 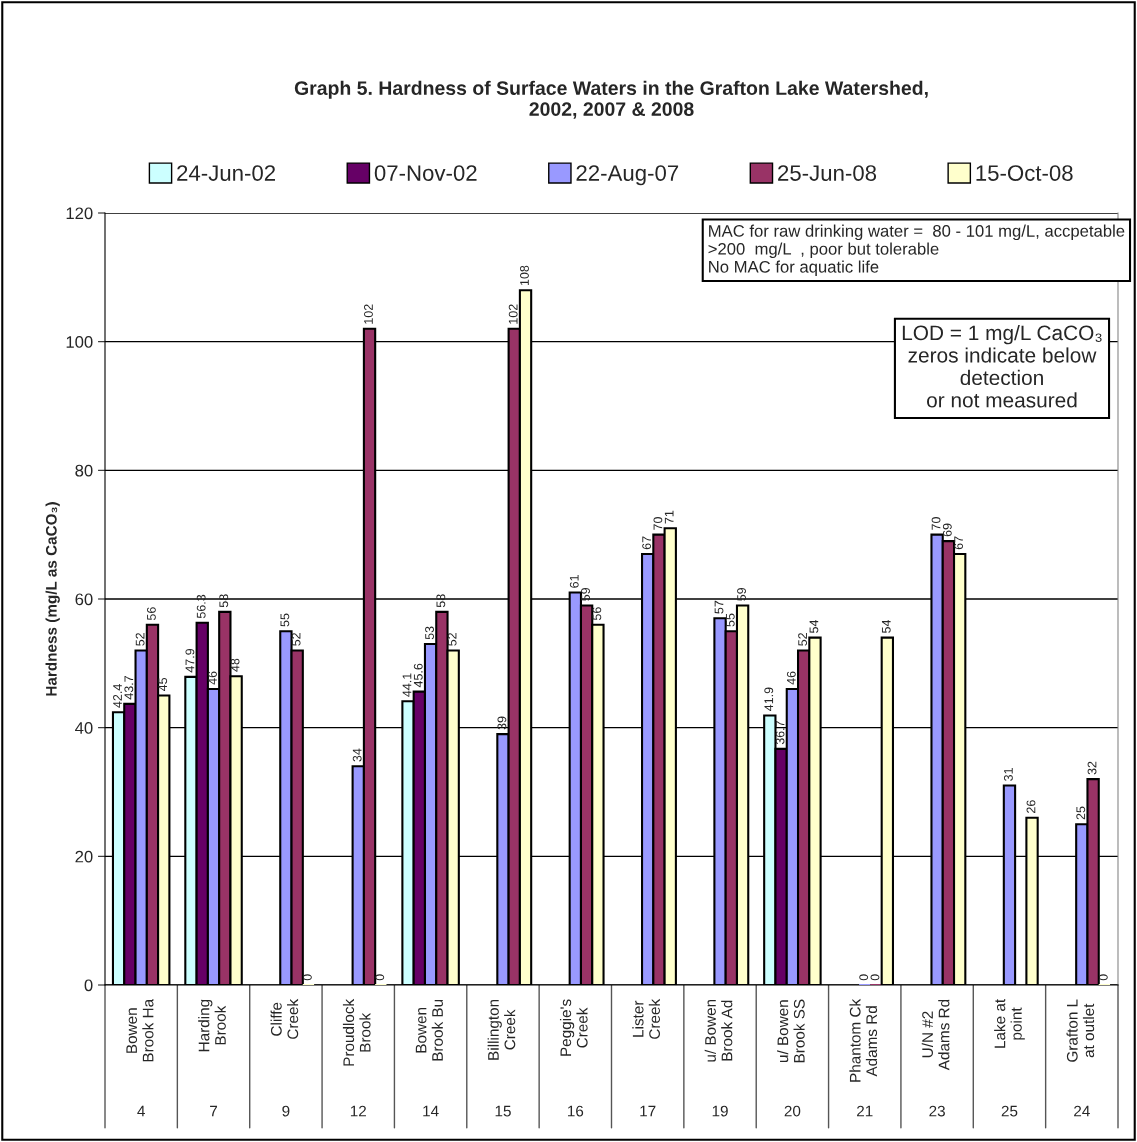 I want to click on data-label: 31, so click(x=1008, y=774).